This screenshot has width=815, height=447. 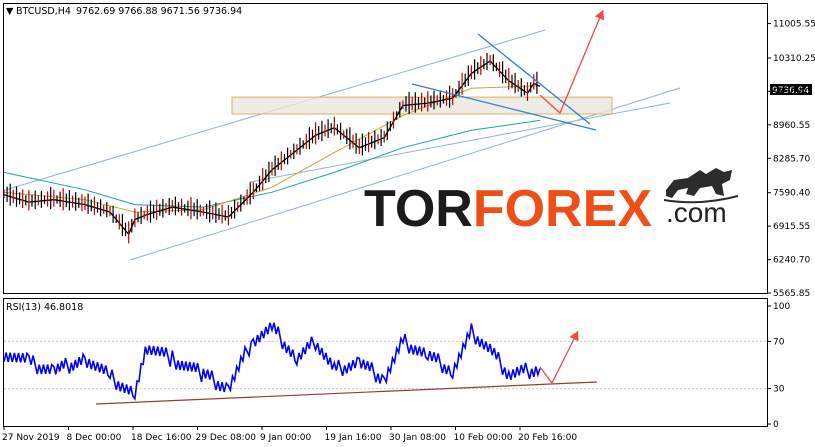 I want to click on x-tick-label: 10 Feb 00:00, so click(x=483, y=438).